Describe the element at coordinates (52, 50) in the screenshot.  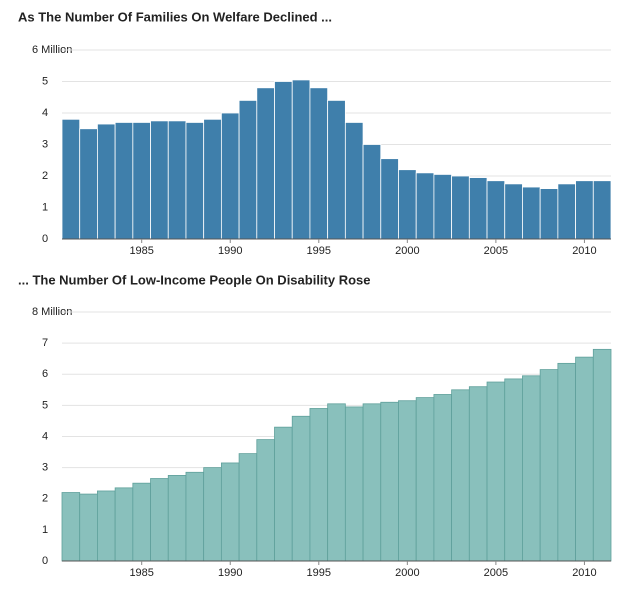
I see `y-tick-label: 6 Million` at that location.